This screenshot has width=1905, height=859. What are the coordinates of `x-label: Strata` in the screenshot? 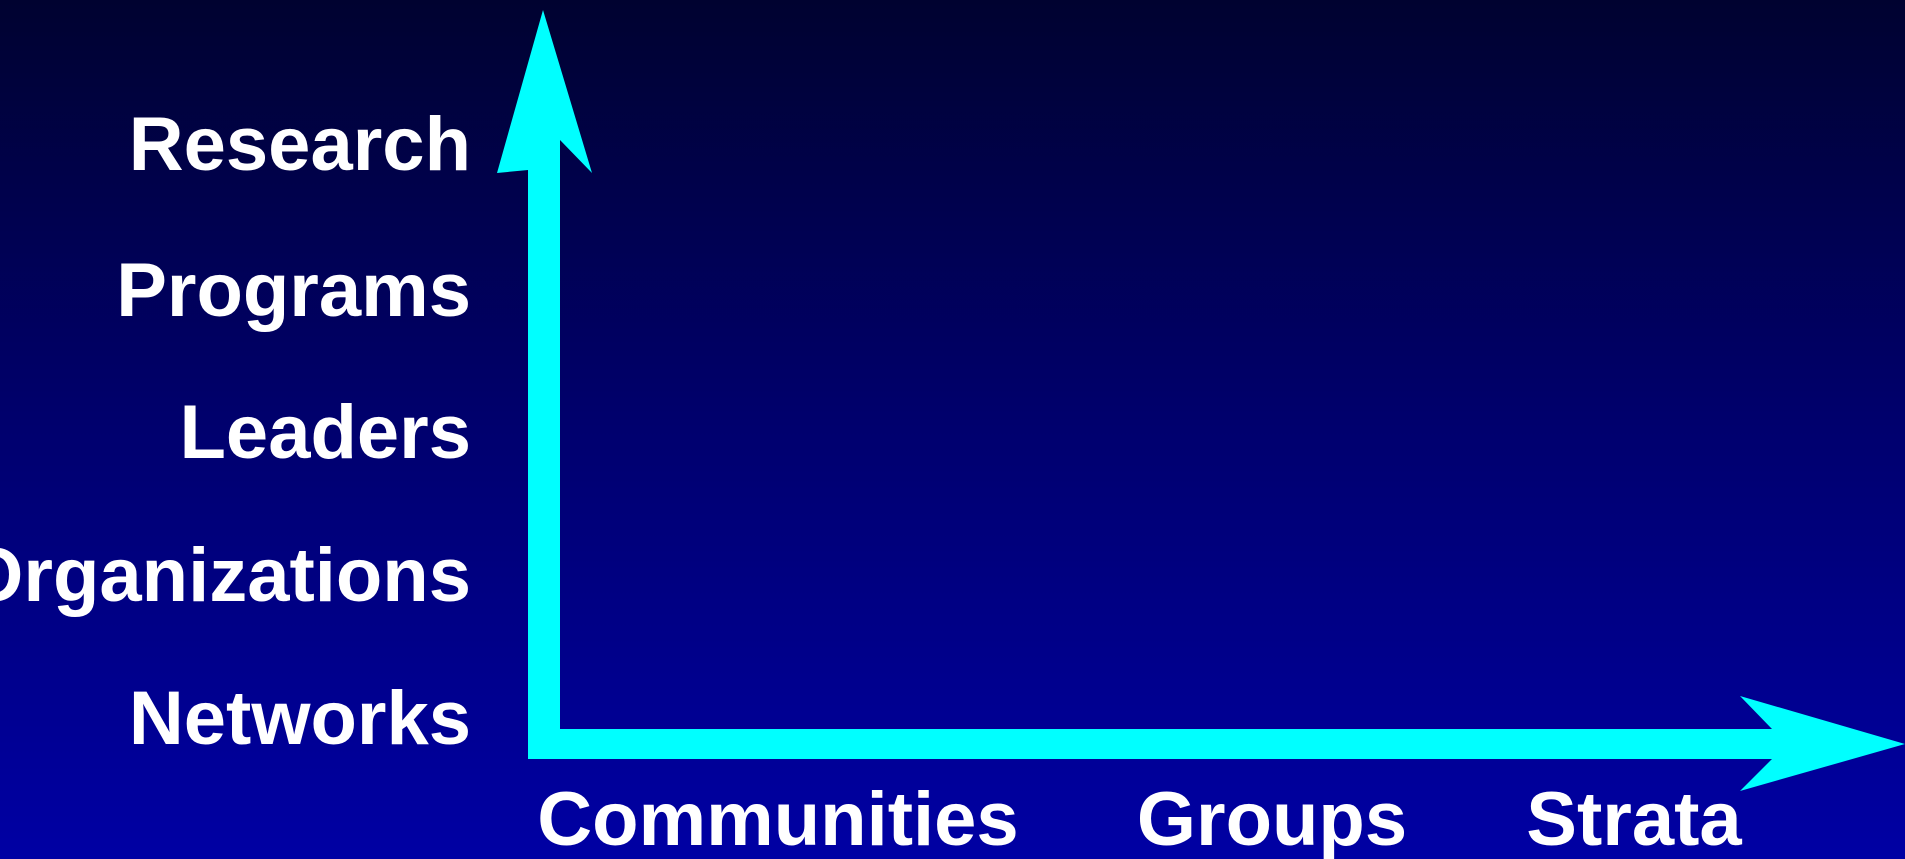 It's located at (1634, 818).